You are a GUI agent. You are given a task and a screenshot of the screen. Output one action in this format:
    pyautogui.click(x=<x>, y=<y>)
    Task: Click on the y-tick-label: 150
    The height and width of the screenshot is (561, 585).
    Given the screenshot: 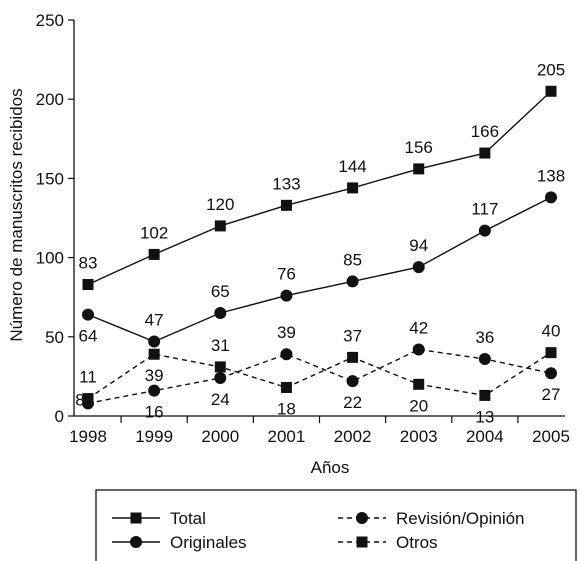 What is the action you would take?
    pyautogui.click(x=50, y=178)
    